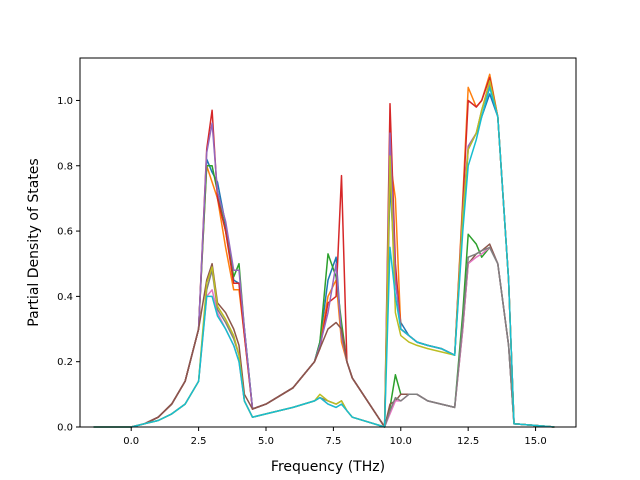 The height and width of the screenshot is (480, 640). I want to click on y-tick-label: 0.2, so click(65, 362).